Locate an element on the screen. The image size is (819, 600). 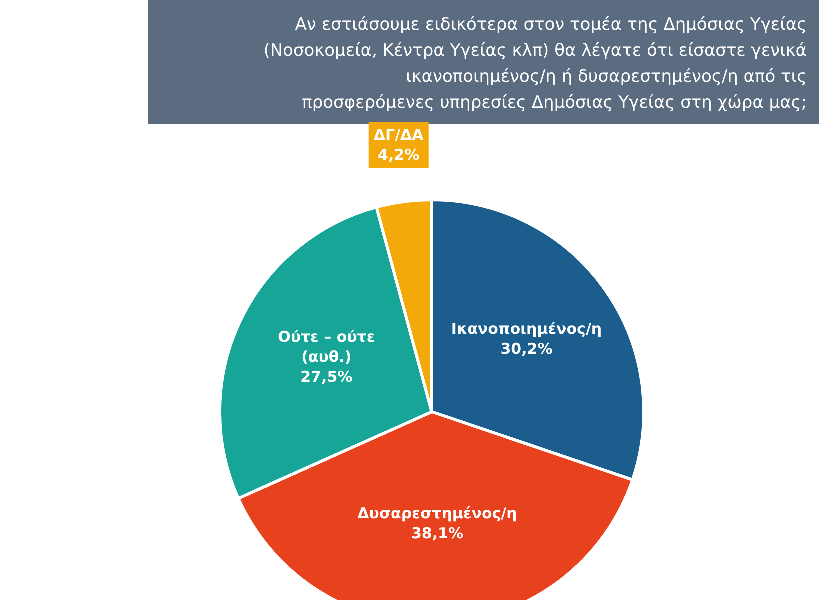
slice-label: ΔΓ/ΔΑ is located at coordinates (399, 135).